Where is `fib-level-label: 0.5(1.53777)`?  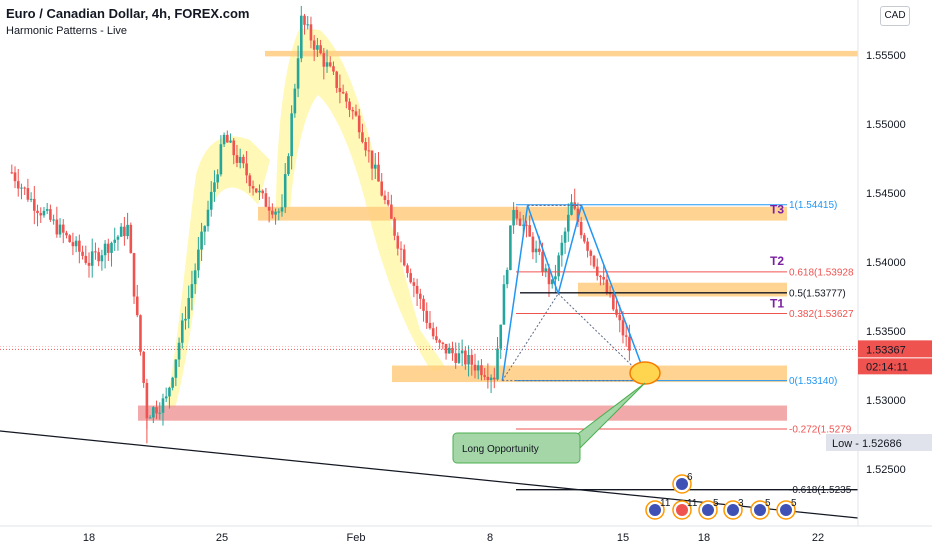
fib-level-label: 0.5(1.53777) is located at coordinates (817, 293).